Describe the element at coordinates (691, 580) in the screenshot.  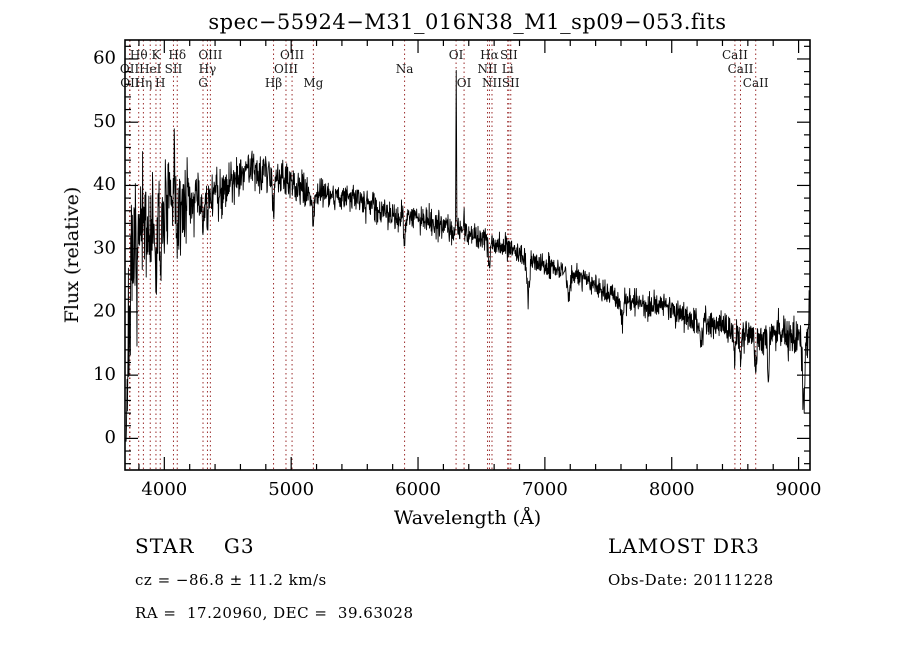
I see `obs-date-label: Obs-Date: 20111228` at that location.